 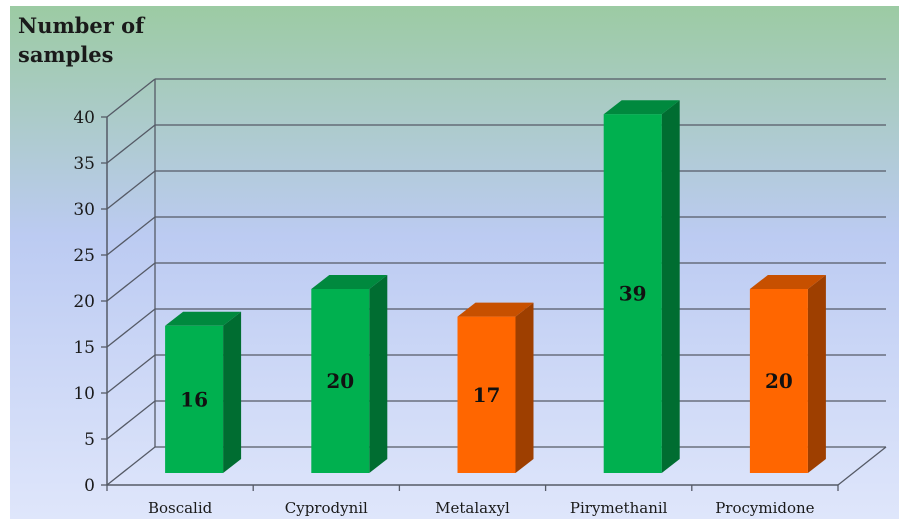 I want to click on y-tick-label: 40, so click(x=84, y=118).